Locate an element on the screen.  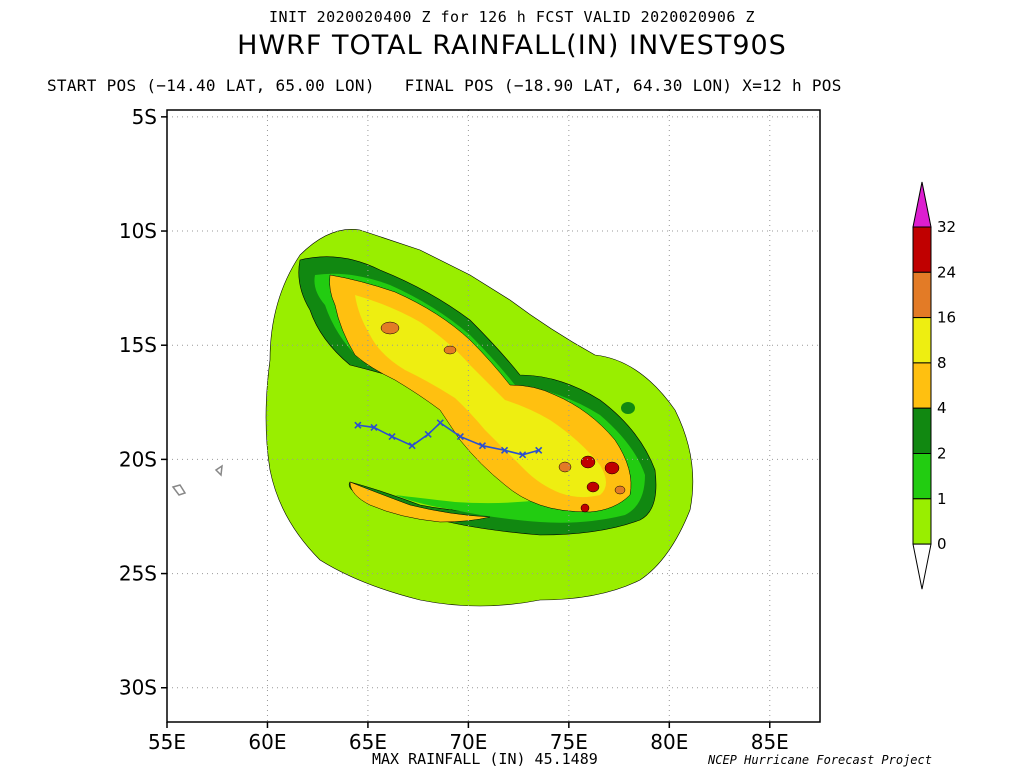
lat-tick-label: 10S is located at coordinates (138, 231).